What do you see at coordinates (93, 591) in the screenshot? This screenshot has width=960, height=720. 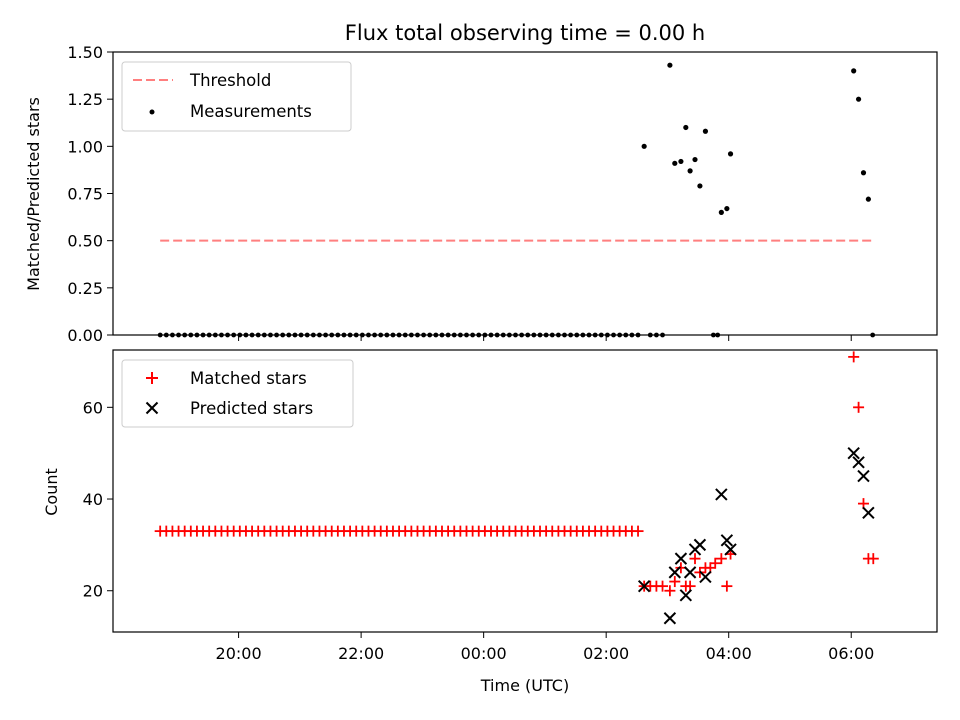 I see `bottom-y-tick-label: 20` at bounding box center [93, 591].